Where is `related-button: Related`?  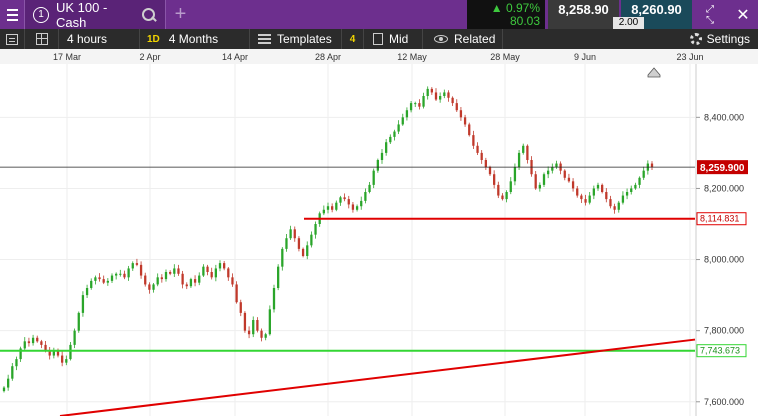 related-button: Related is located at coordinates (463, 39).